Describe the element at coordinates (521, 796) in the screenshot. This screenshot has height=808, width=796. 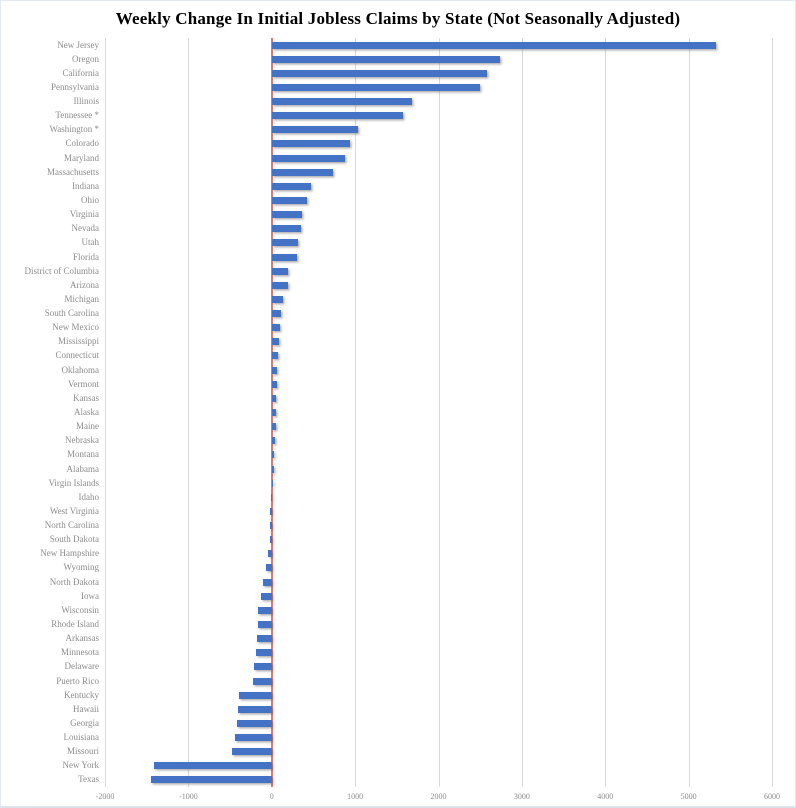
I see `x-tick-label: 3000` at that location.